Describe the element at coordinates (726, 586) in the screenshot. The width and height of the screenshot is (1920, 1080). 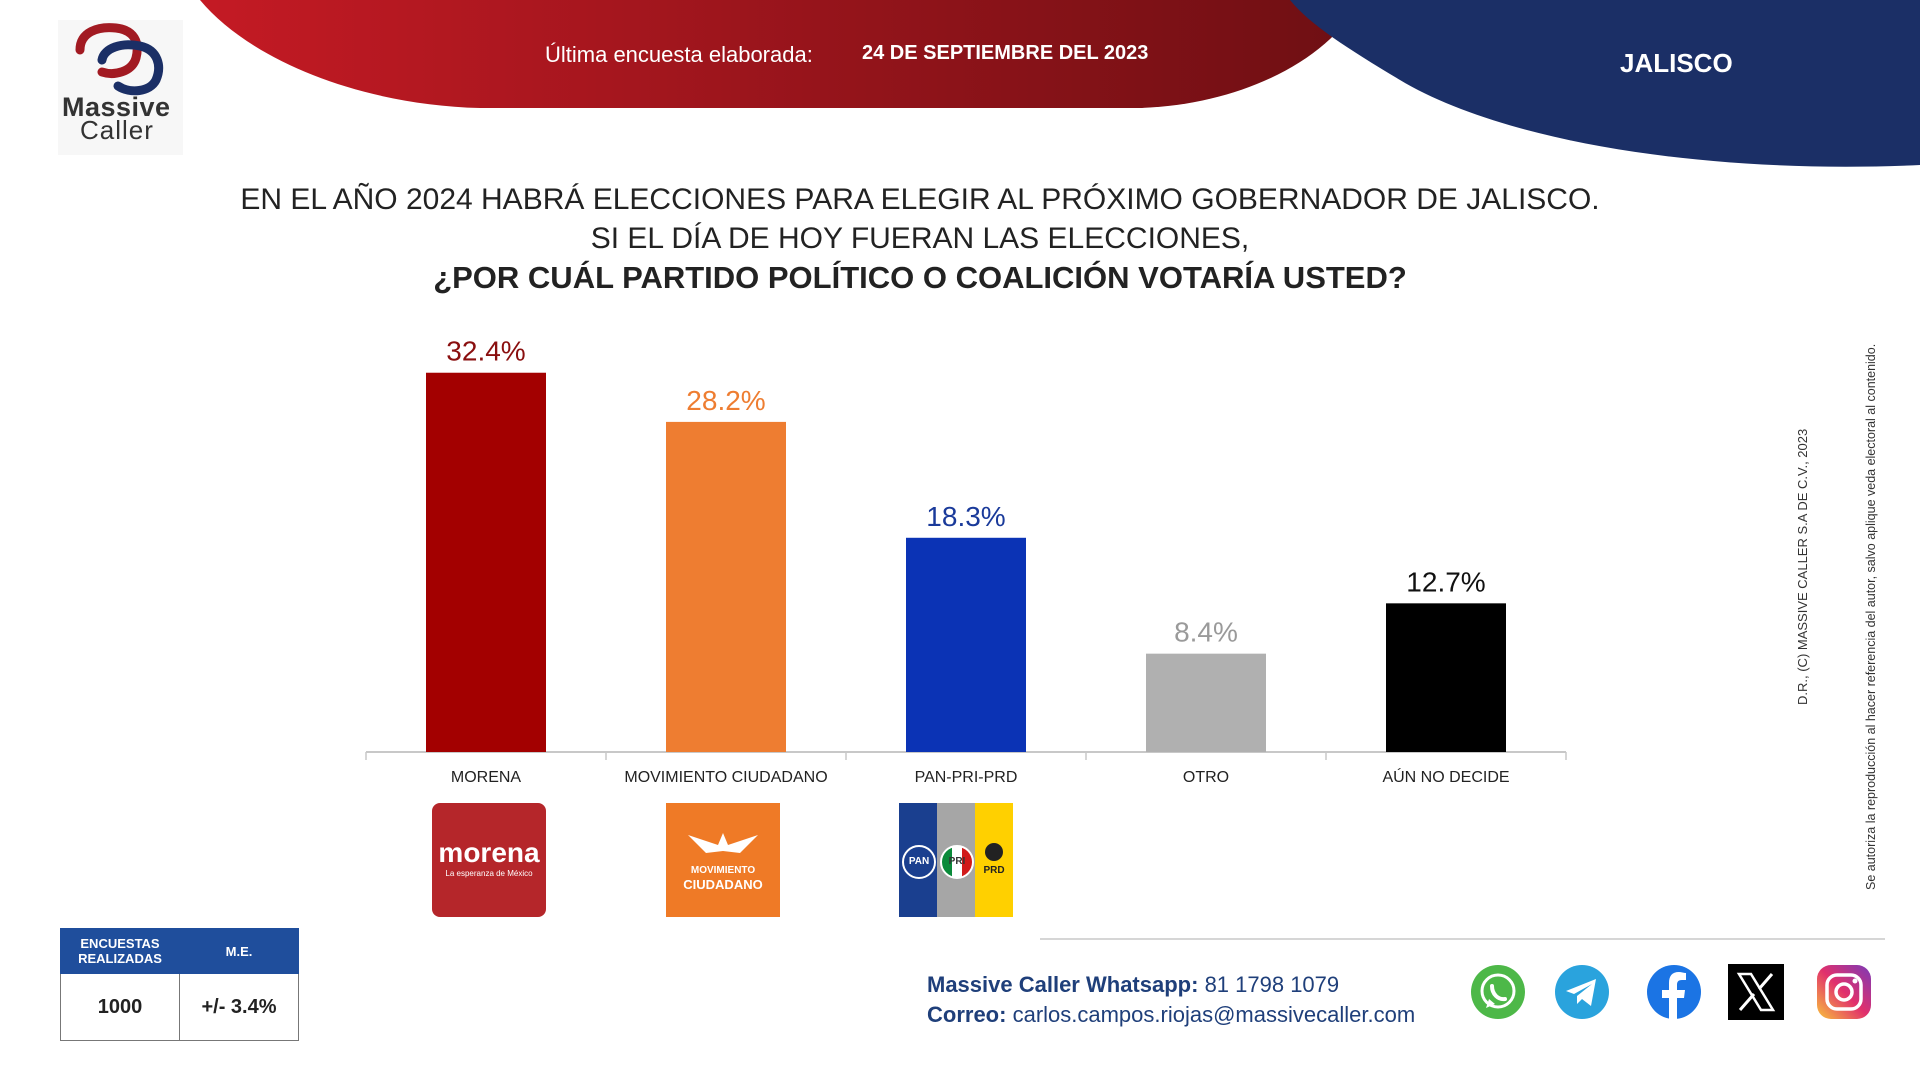
I see `bar-movimiento-ciudadano` at that location.